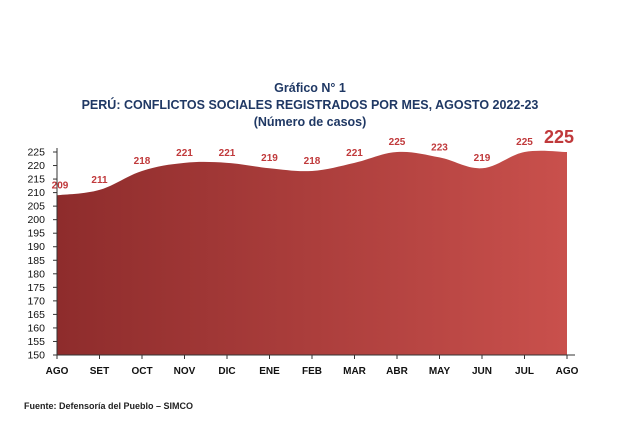 Image resolution: width=620 pixels, height=435 pixels. Describe the element at coordinates (310, 88) in the screenshot. I see `chart-title: Gráfico N° 1` at that location.